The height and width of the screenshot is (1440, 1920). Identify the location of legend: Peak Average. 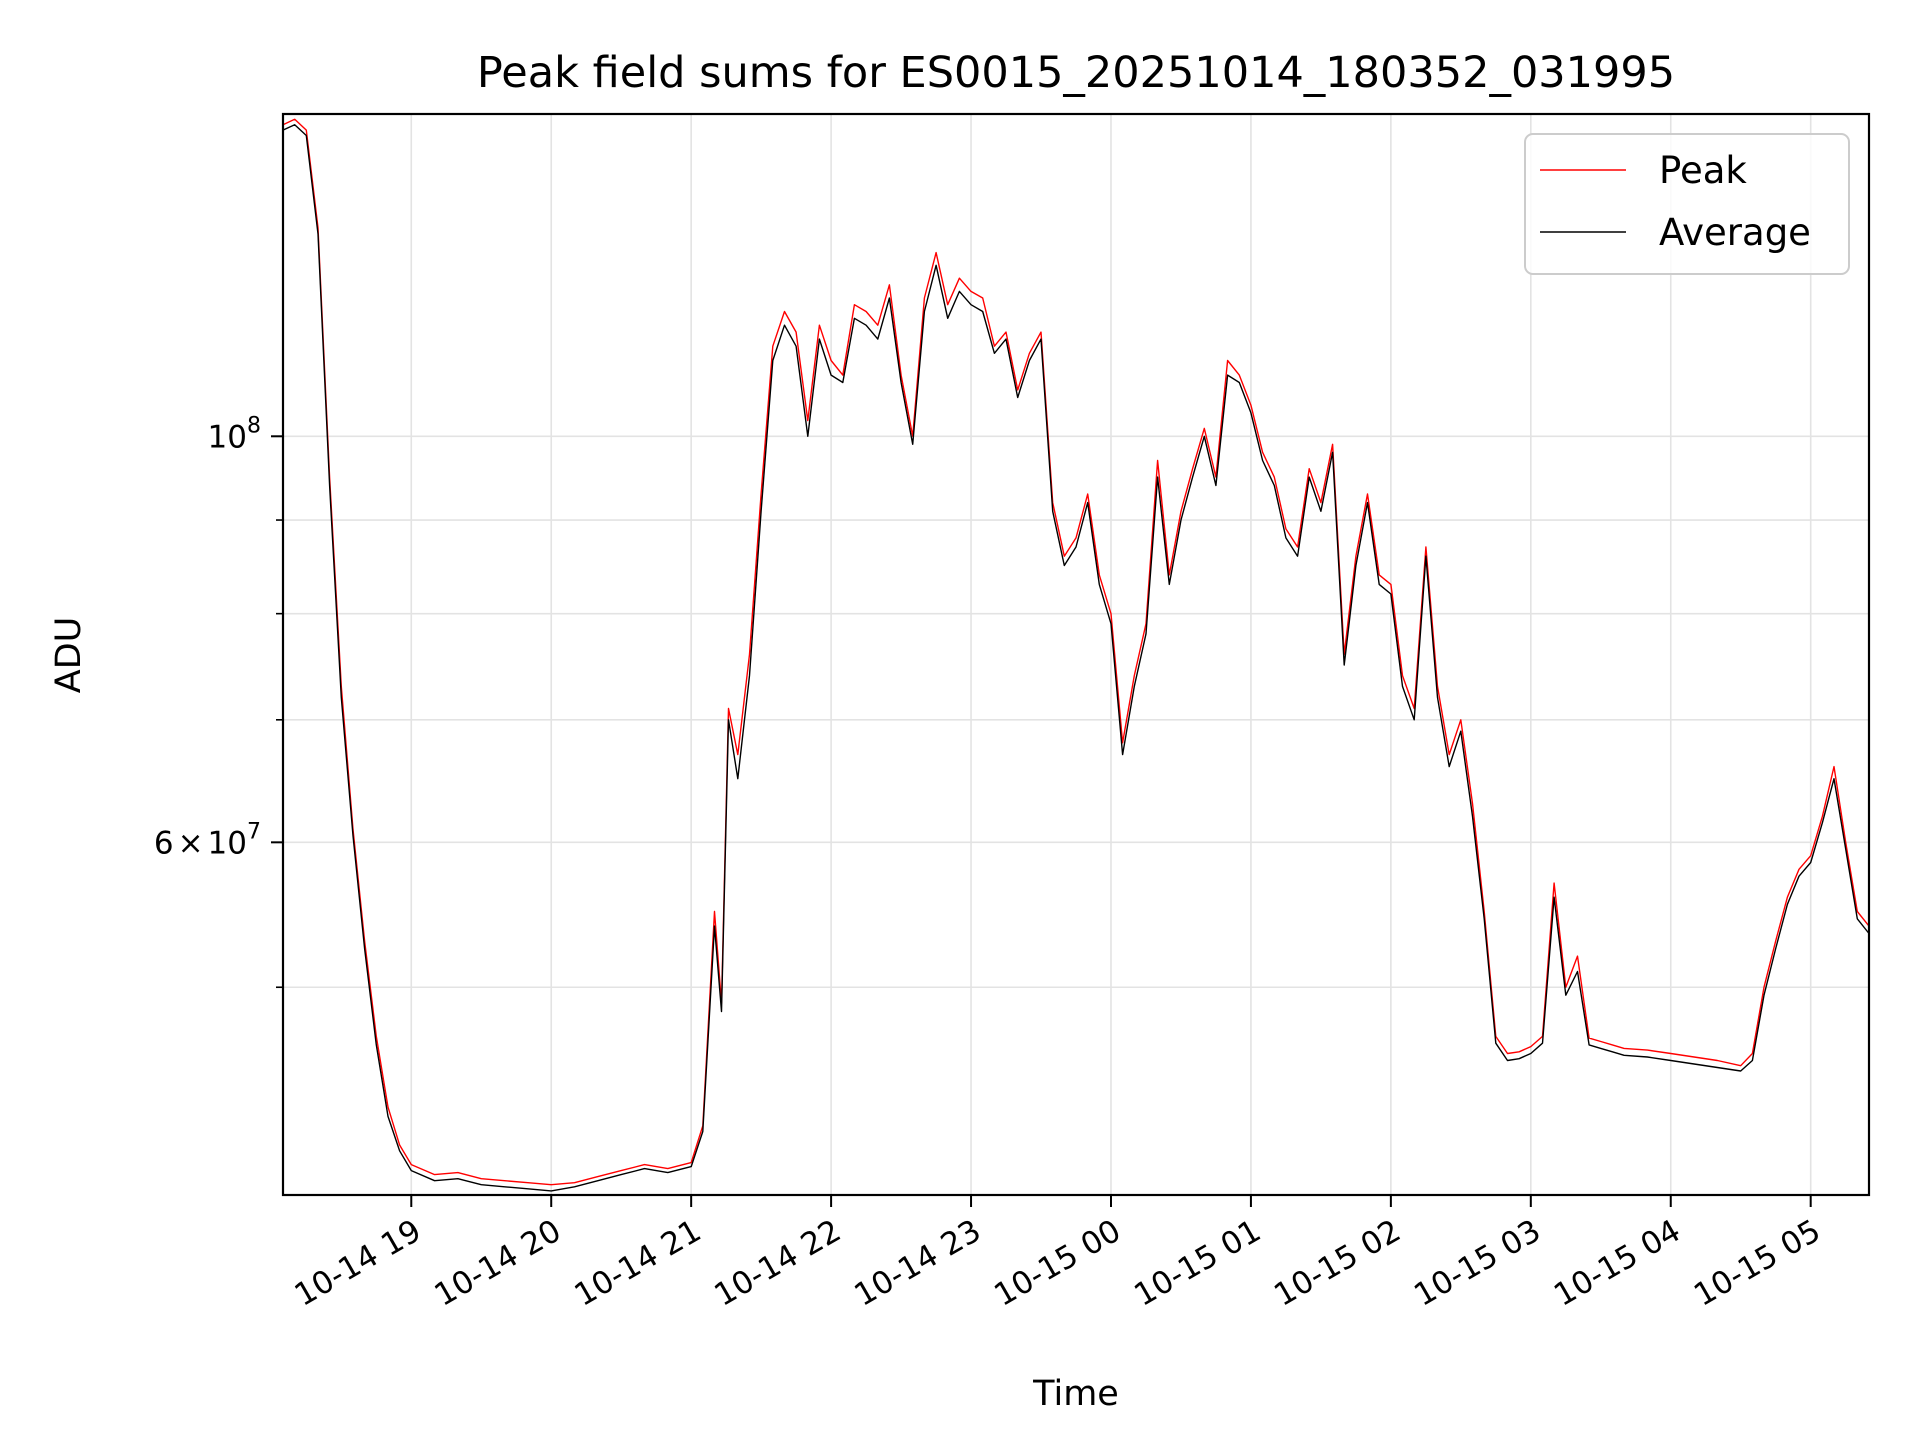
(1687, 204).